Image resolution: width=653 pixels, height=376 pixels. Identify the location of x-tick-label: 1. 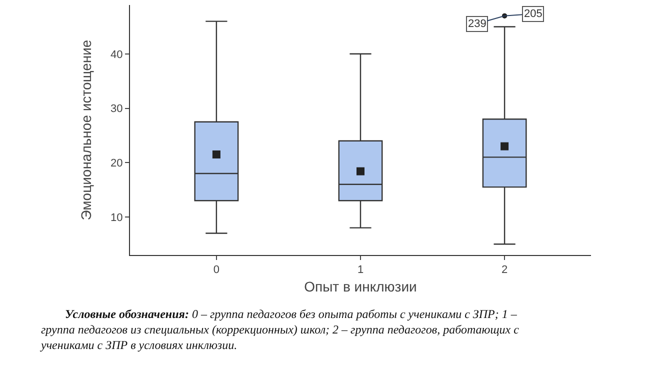
(360, 270).